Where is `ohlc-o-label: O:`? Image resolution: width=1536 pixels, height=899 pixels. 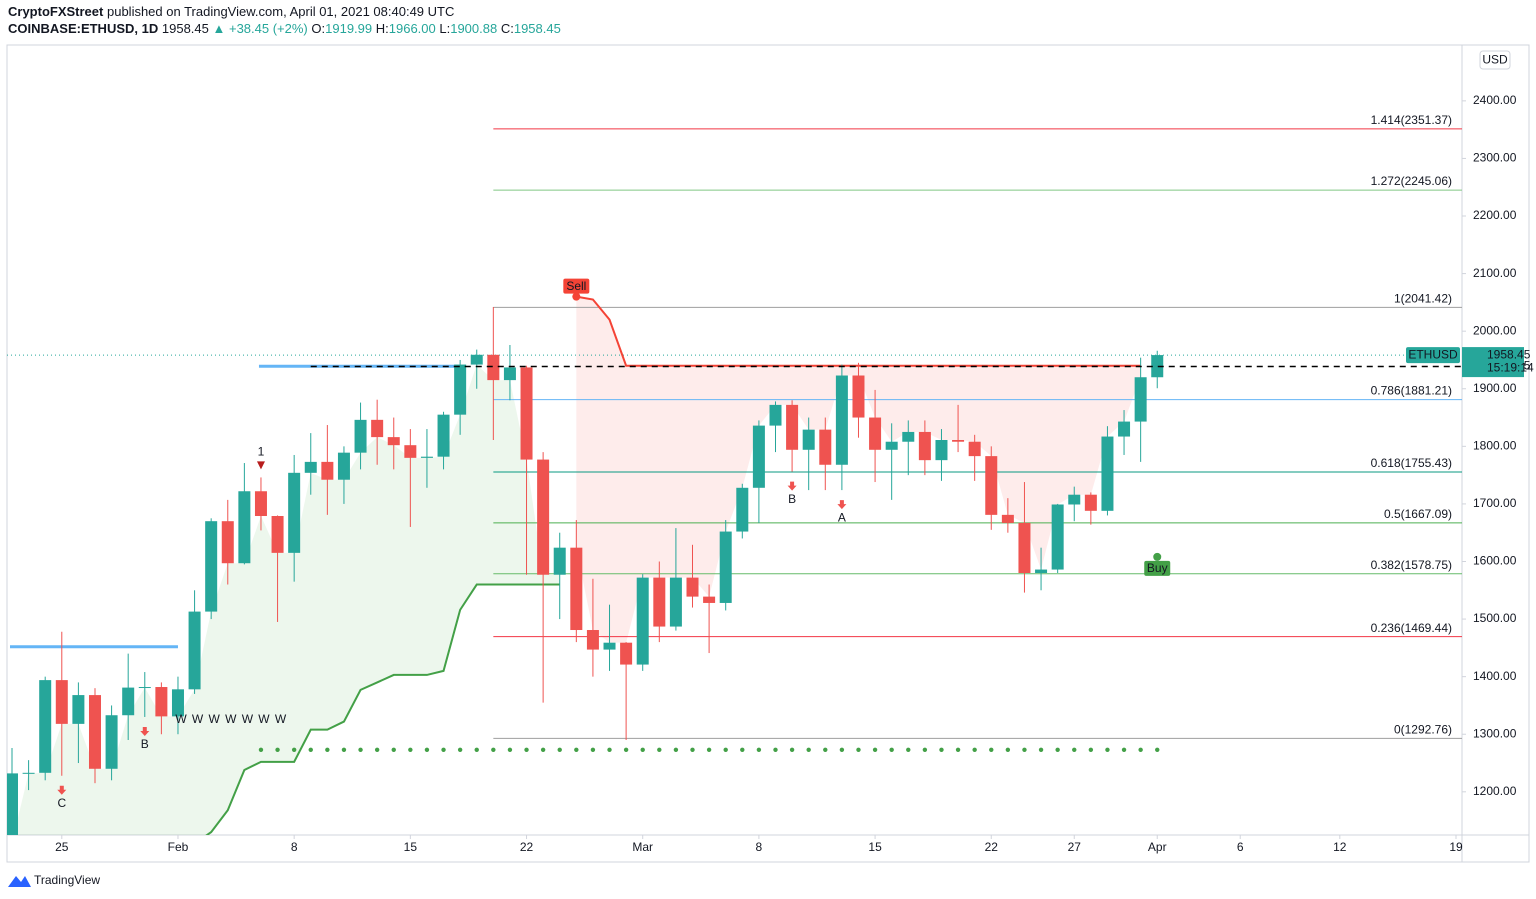 ohlc-o-label: O: is located at coordinates (318, 28).